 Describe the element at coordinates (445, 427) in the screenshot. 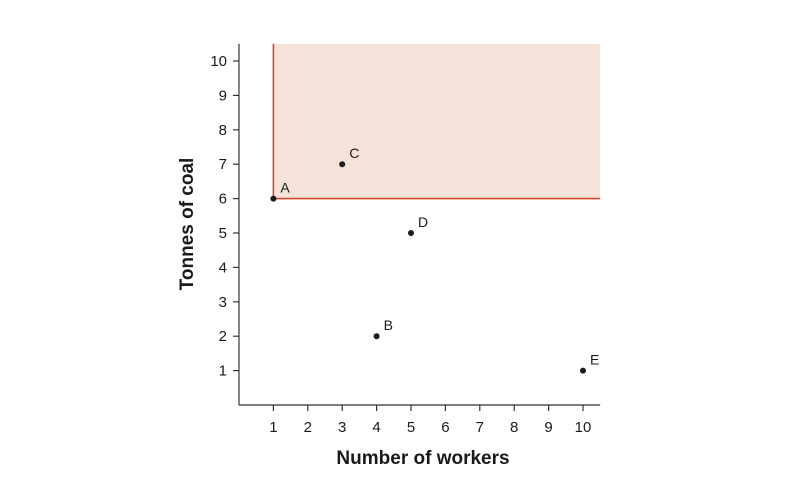

I see `x-tick-label-6: 6` at that location.